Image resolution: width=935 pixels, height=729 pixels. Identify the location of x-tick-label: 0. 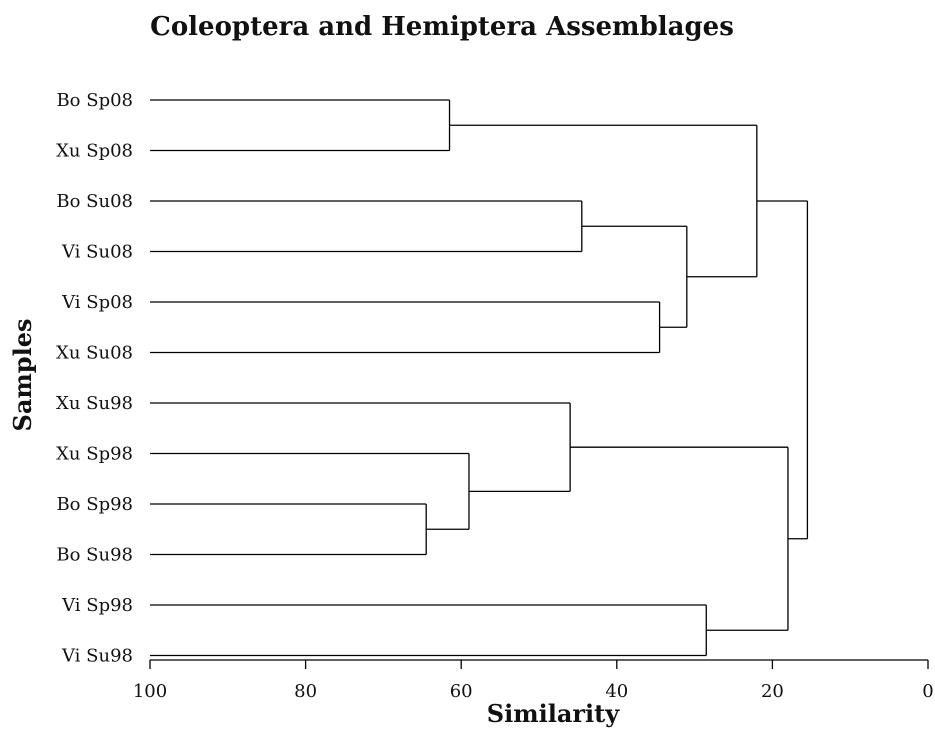
(927, 691).